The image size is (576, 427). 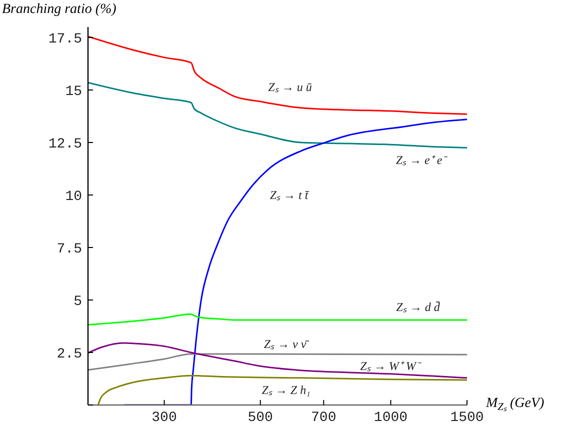 I want to click on y-tick-label: 17.5, so click(x=65, y=39).